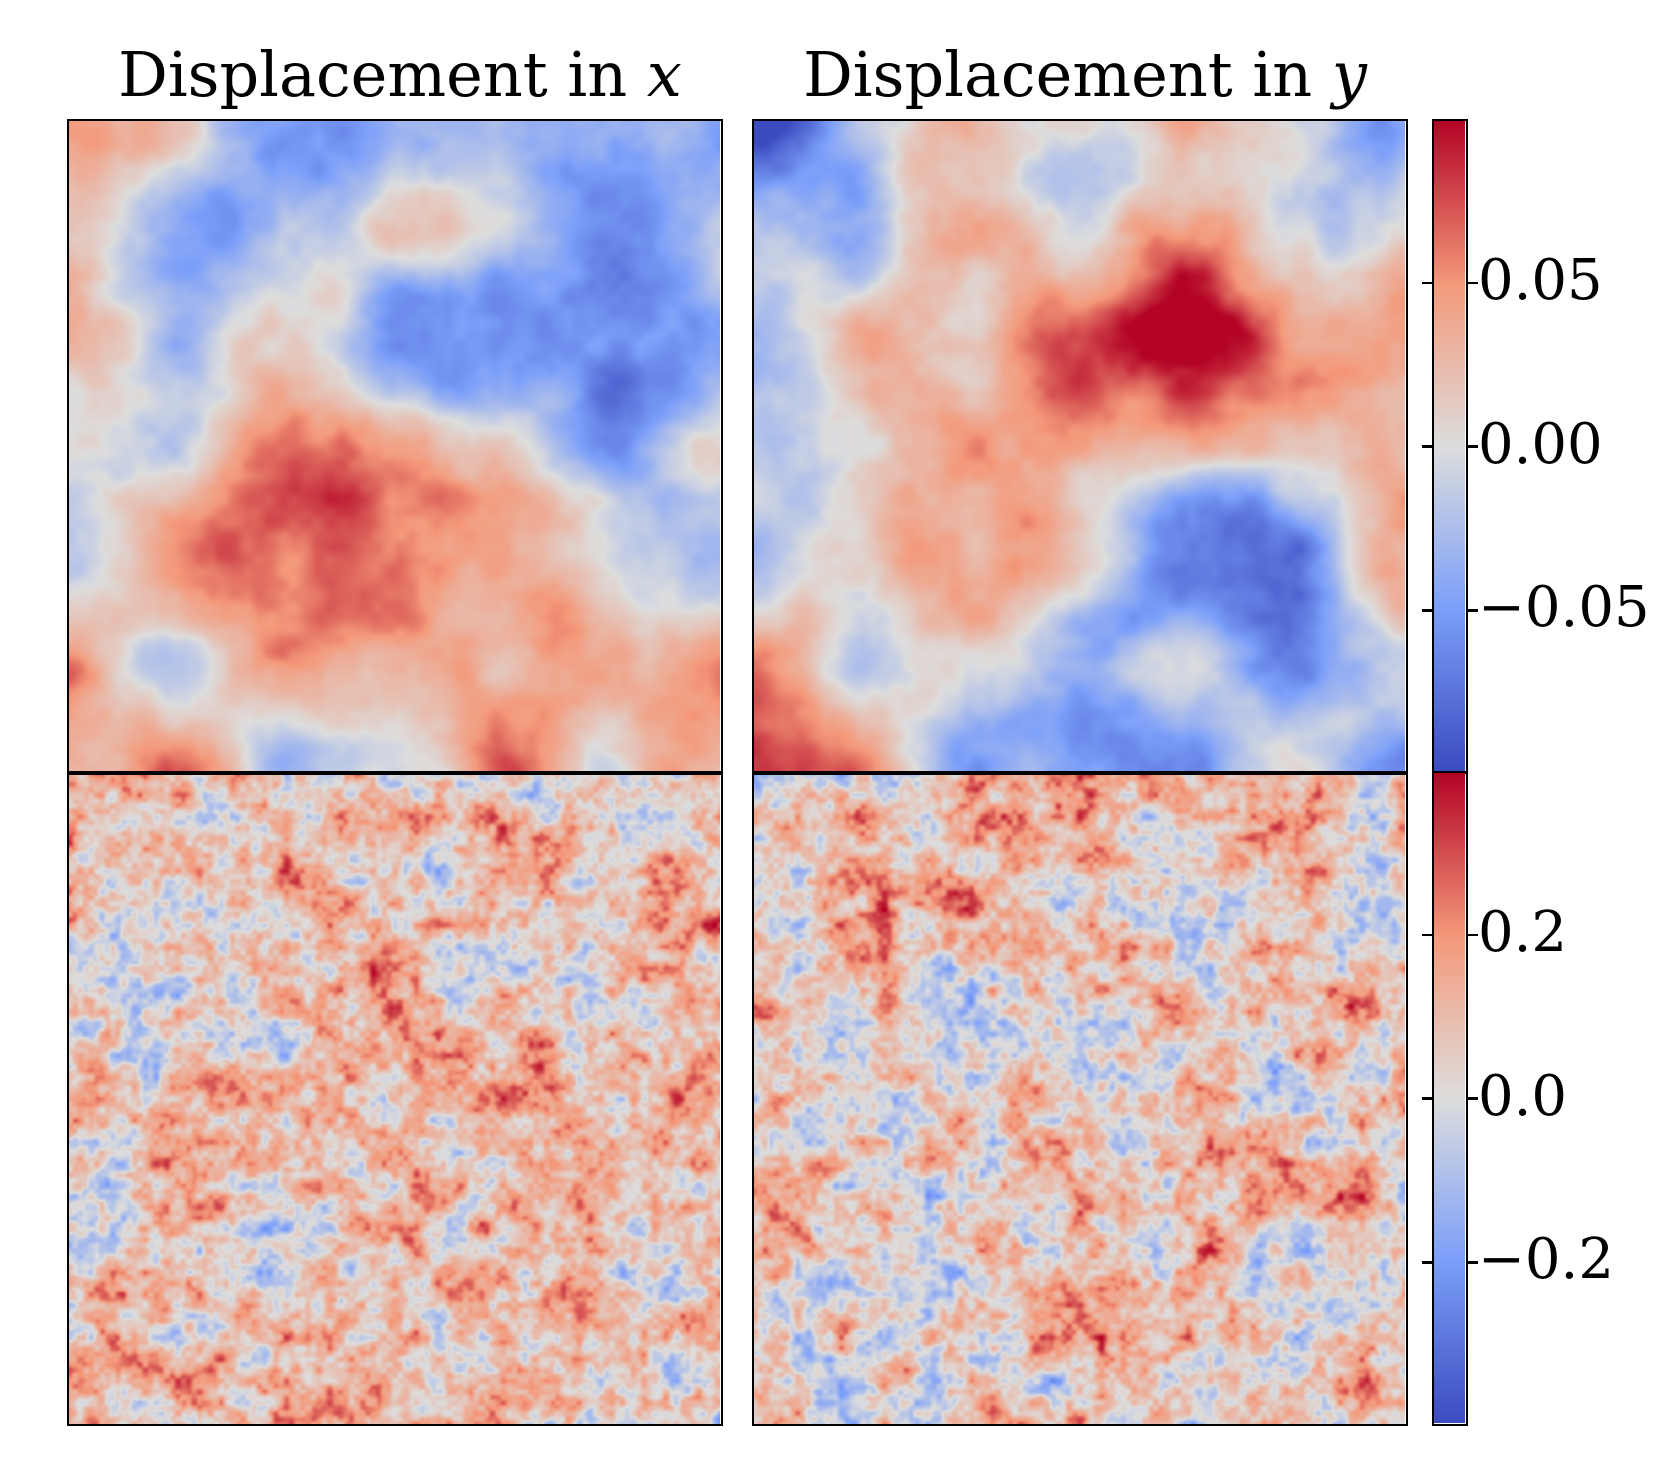 This screenshot has width=1659, height=1472. What do you see at coordinates (400, 74) in the screenshot?
I see `title-displacement-x: Displacement in x` at bounding box center [400, 74].